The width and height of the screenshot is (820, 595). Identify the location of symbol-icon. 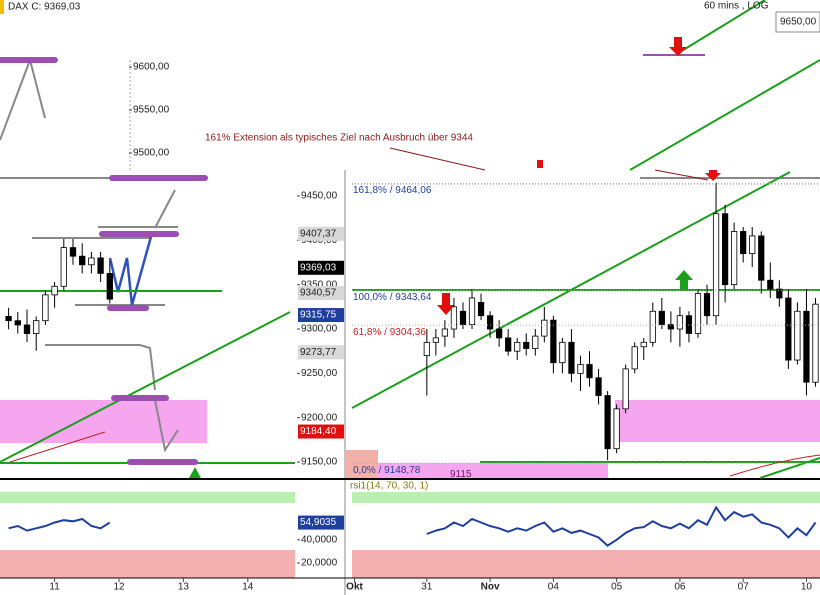
(2, 7).